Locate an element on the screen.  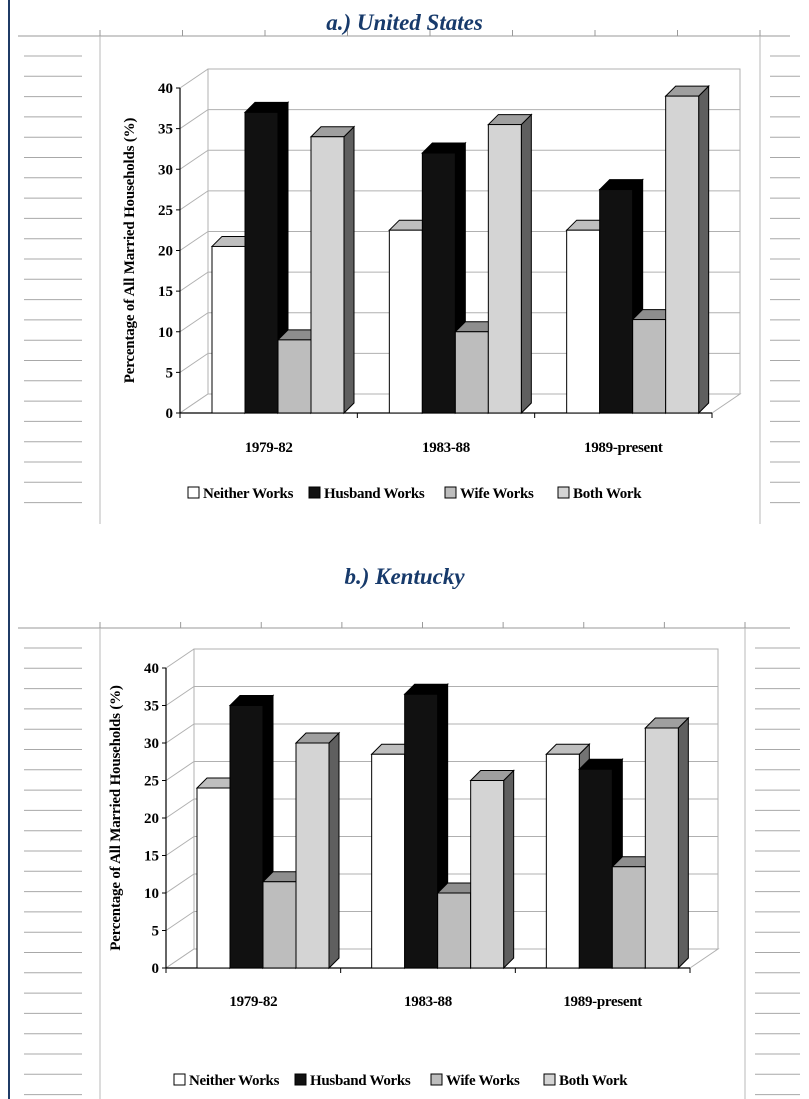
legend-label: Husband Works is located at coordinates (360, 1081).